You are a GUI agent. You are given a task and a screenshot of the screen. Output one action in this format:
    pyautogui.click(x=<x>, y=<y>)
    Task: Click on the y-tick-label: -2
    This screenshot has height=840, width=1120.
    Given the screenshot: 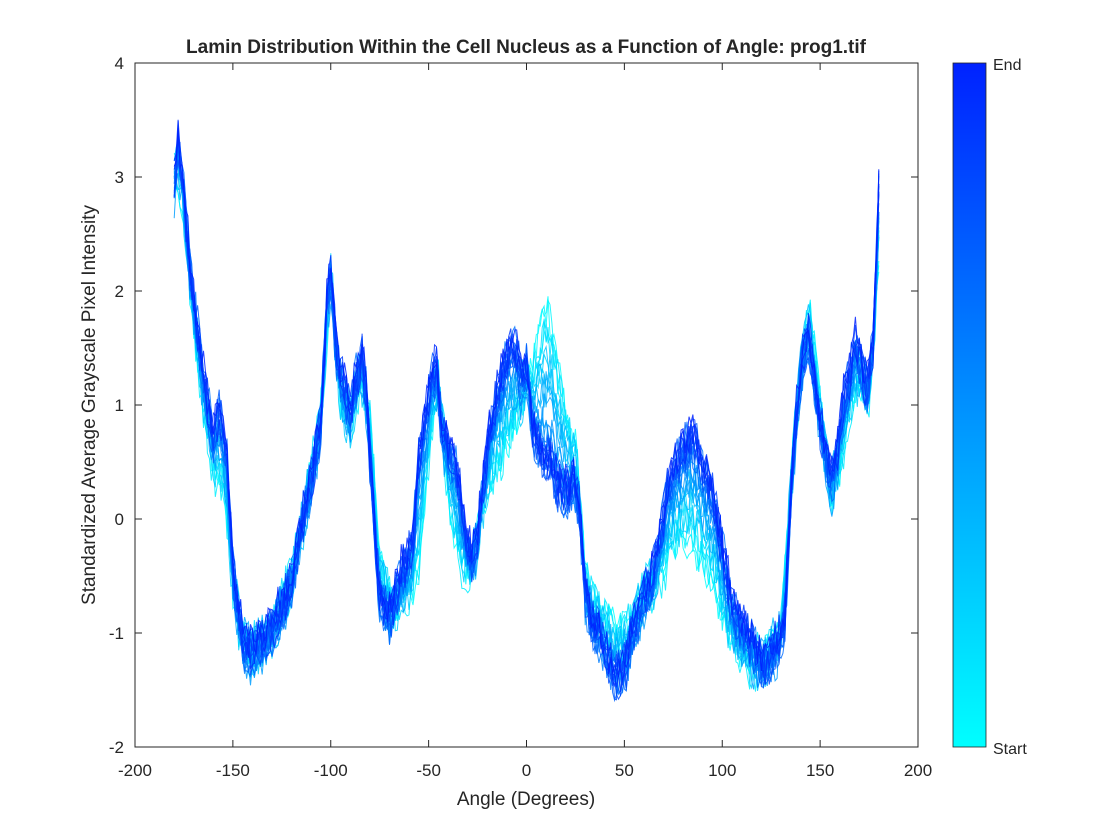 What is the action you would take?
    pyautogui.click(x=116, y=747)
    